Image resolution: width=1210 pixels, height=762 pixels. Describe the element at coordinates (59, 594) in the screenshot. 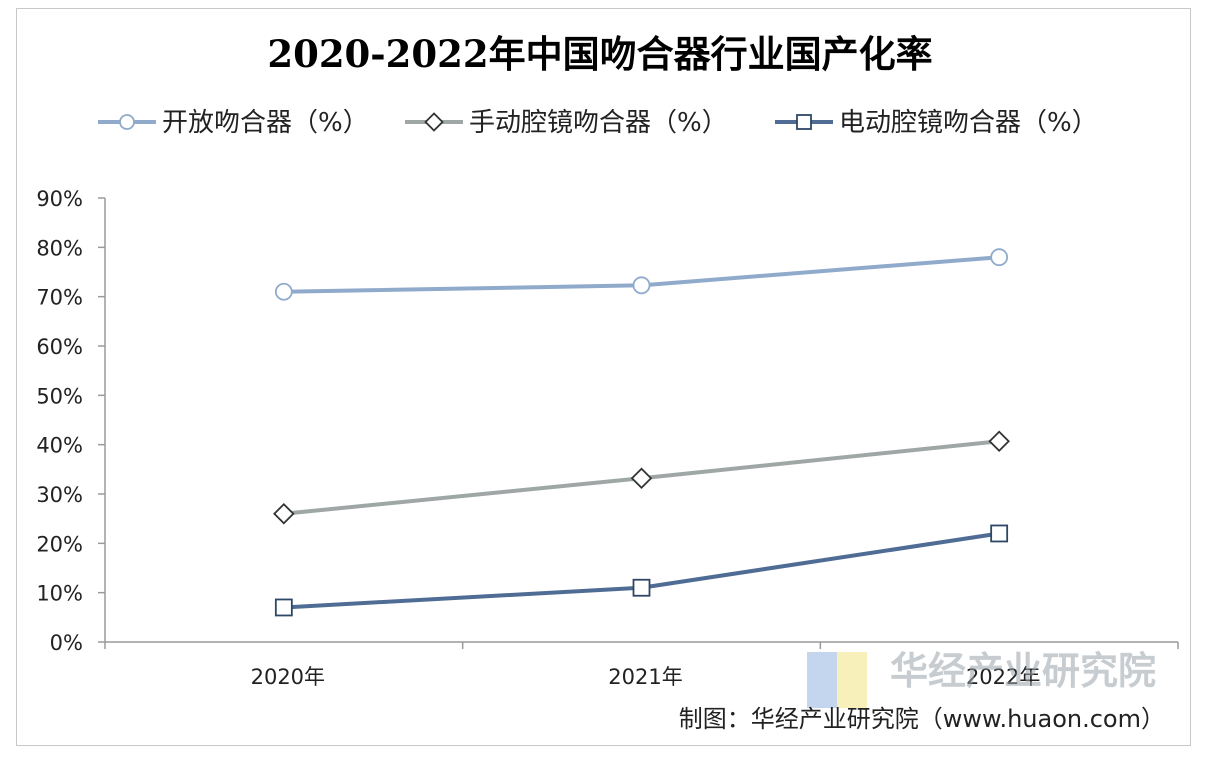

I see `y-tick-label: 10%` at that location.